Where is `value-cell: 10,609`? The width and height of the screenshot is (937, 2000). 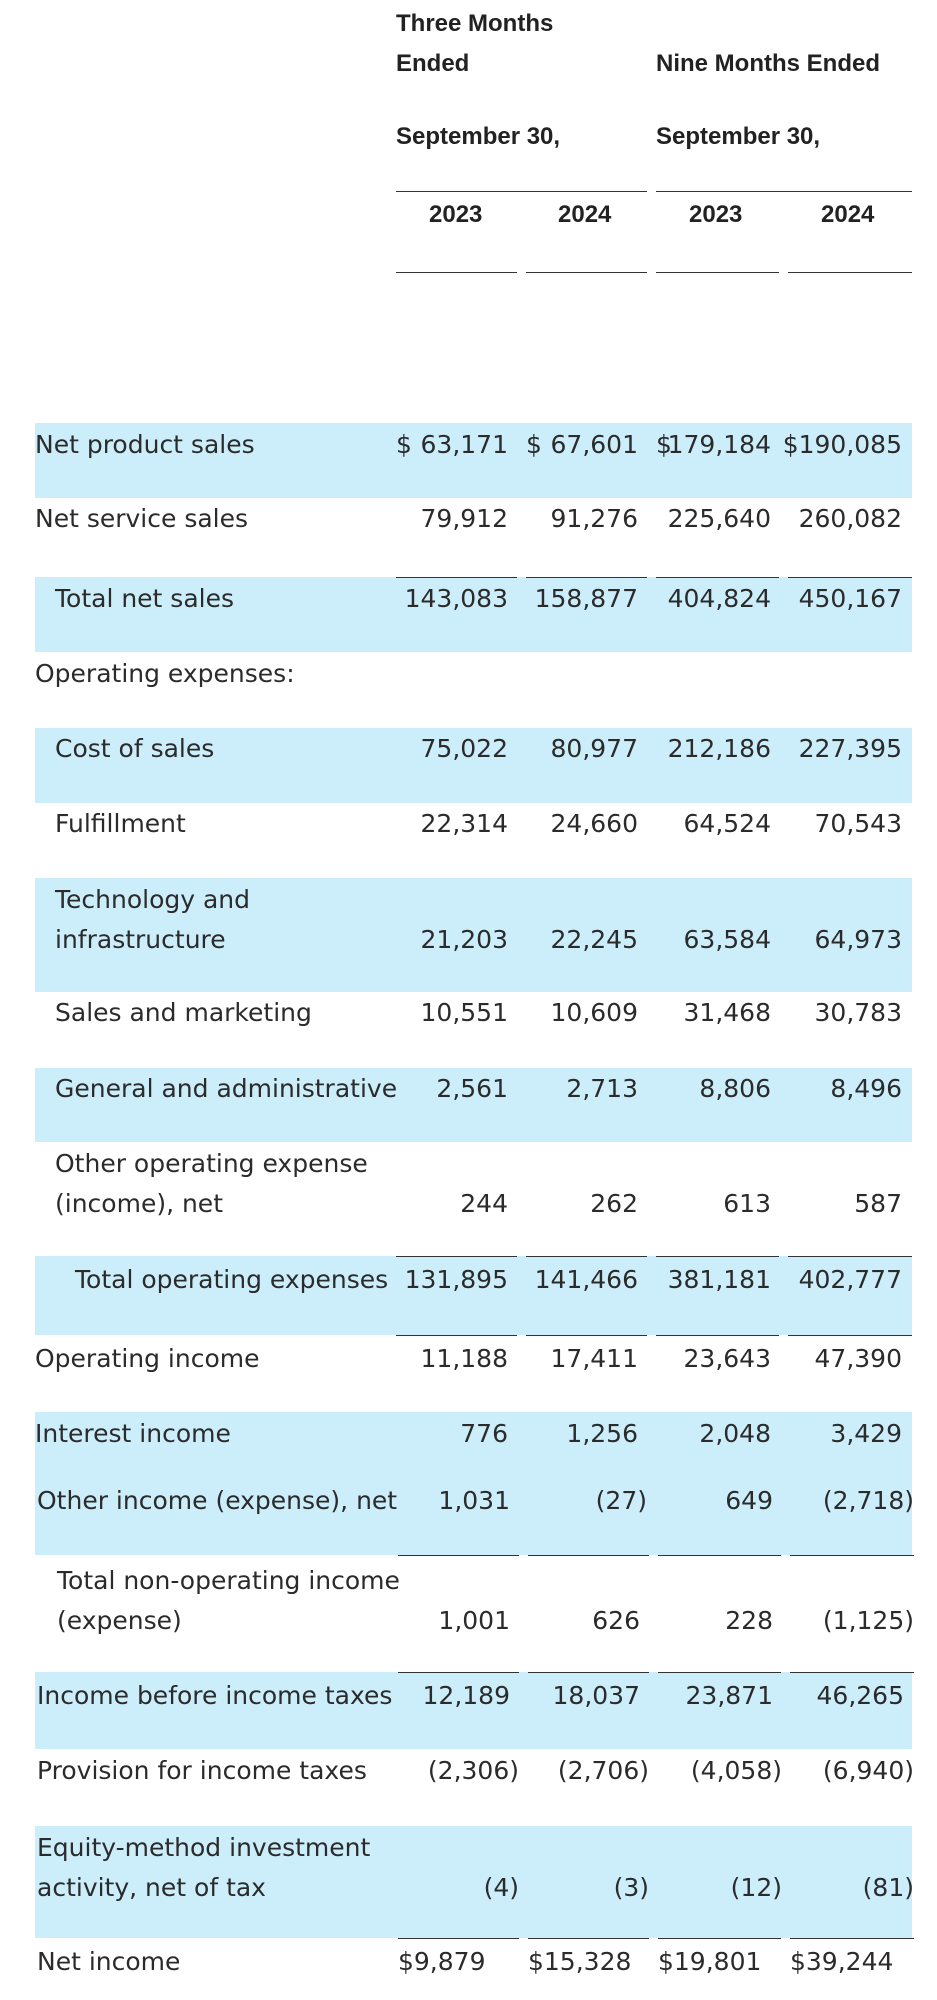 value-cell: 10,609 is located at coordinates (594, 1012).